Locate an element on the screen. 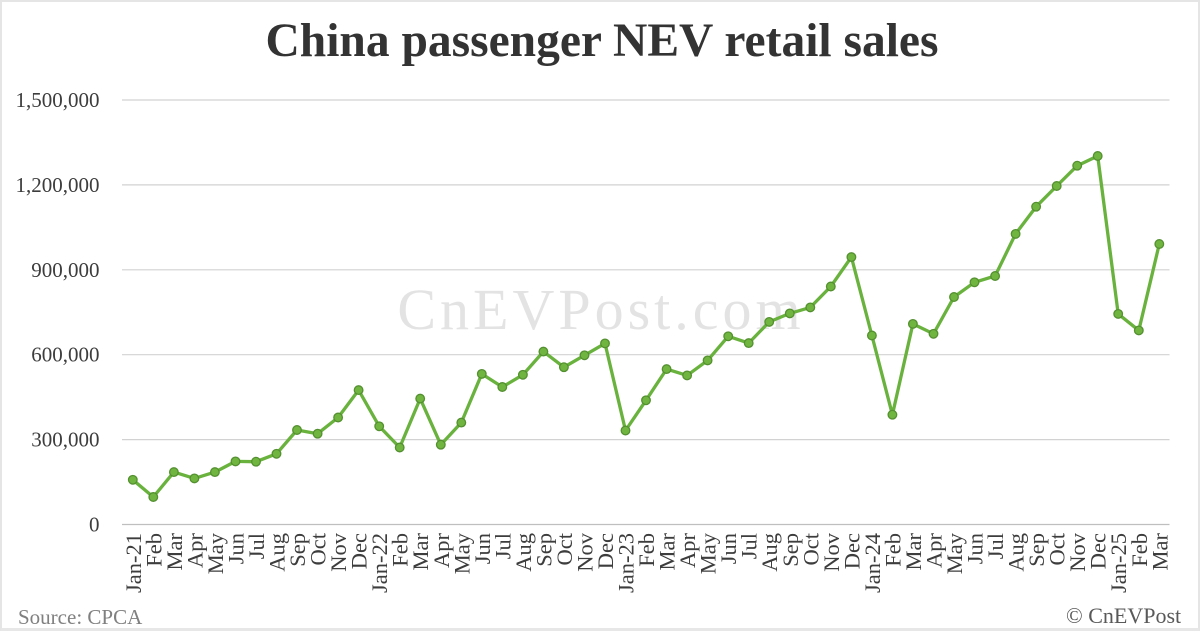 The height and width of the screenshot is (631, 1200). svg-text: © CnEVPost is located at coordinates (1123, 615).